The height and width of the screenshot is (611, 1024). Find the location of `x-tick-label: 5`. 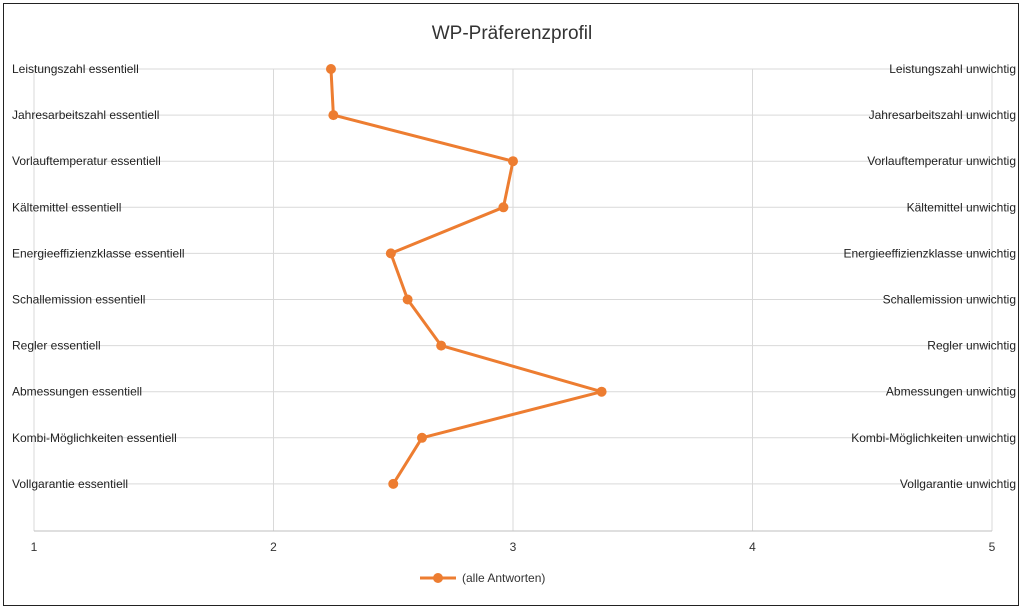

x-tick-label: 5 is located at coordinates (992, 547).